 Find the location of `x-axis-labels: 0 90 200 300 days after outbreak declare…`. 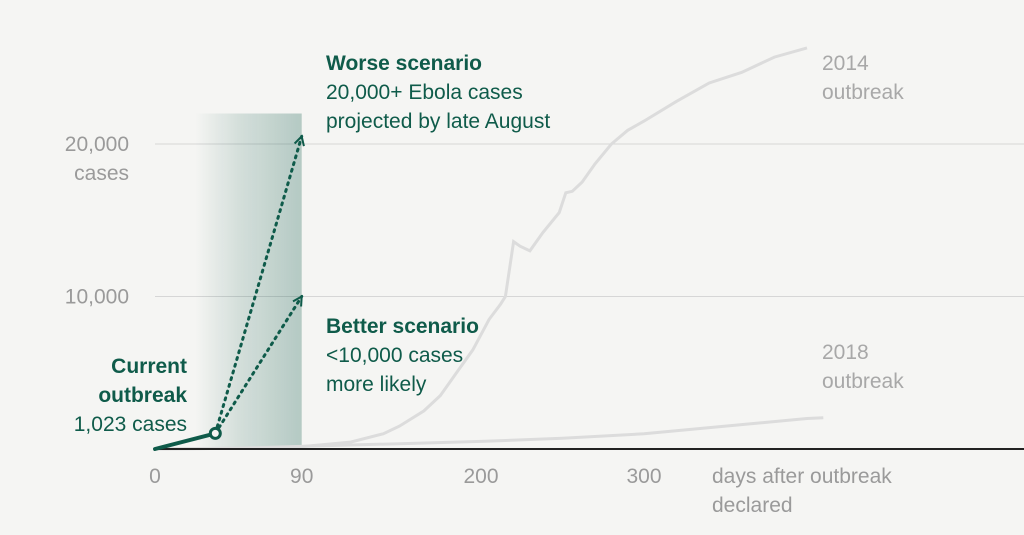

x-axis-labels: 0 90 200 300 days after outbreak declare… is located at coordinates (520, 491).